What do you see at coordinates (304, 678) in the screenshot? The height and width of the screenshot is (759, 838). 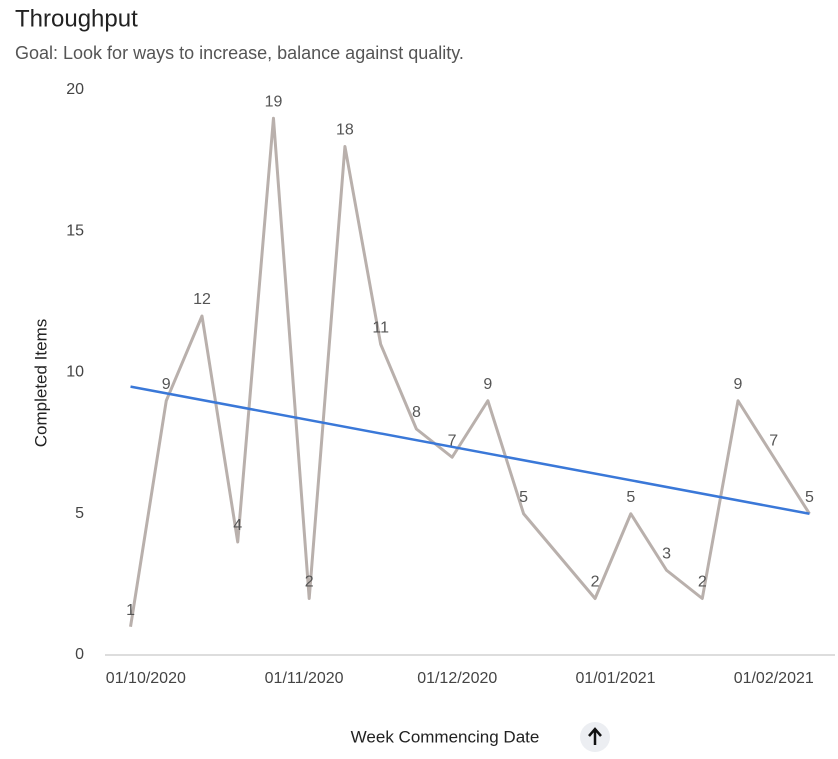 I see `x-tick-label: 01/11/2020` at bounding box center [304, 678].